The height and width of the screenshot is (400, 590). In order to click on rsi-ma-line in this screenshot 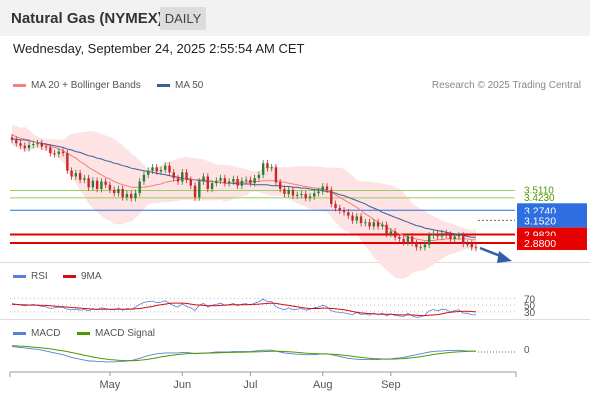, I will do `click(244, 309)`.